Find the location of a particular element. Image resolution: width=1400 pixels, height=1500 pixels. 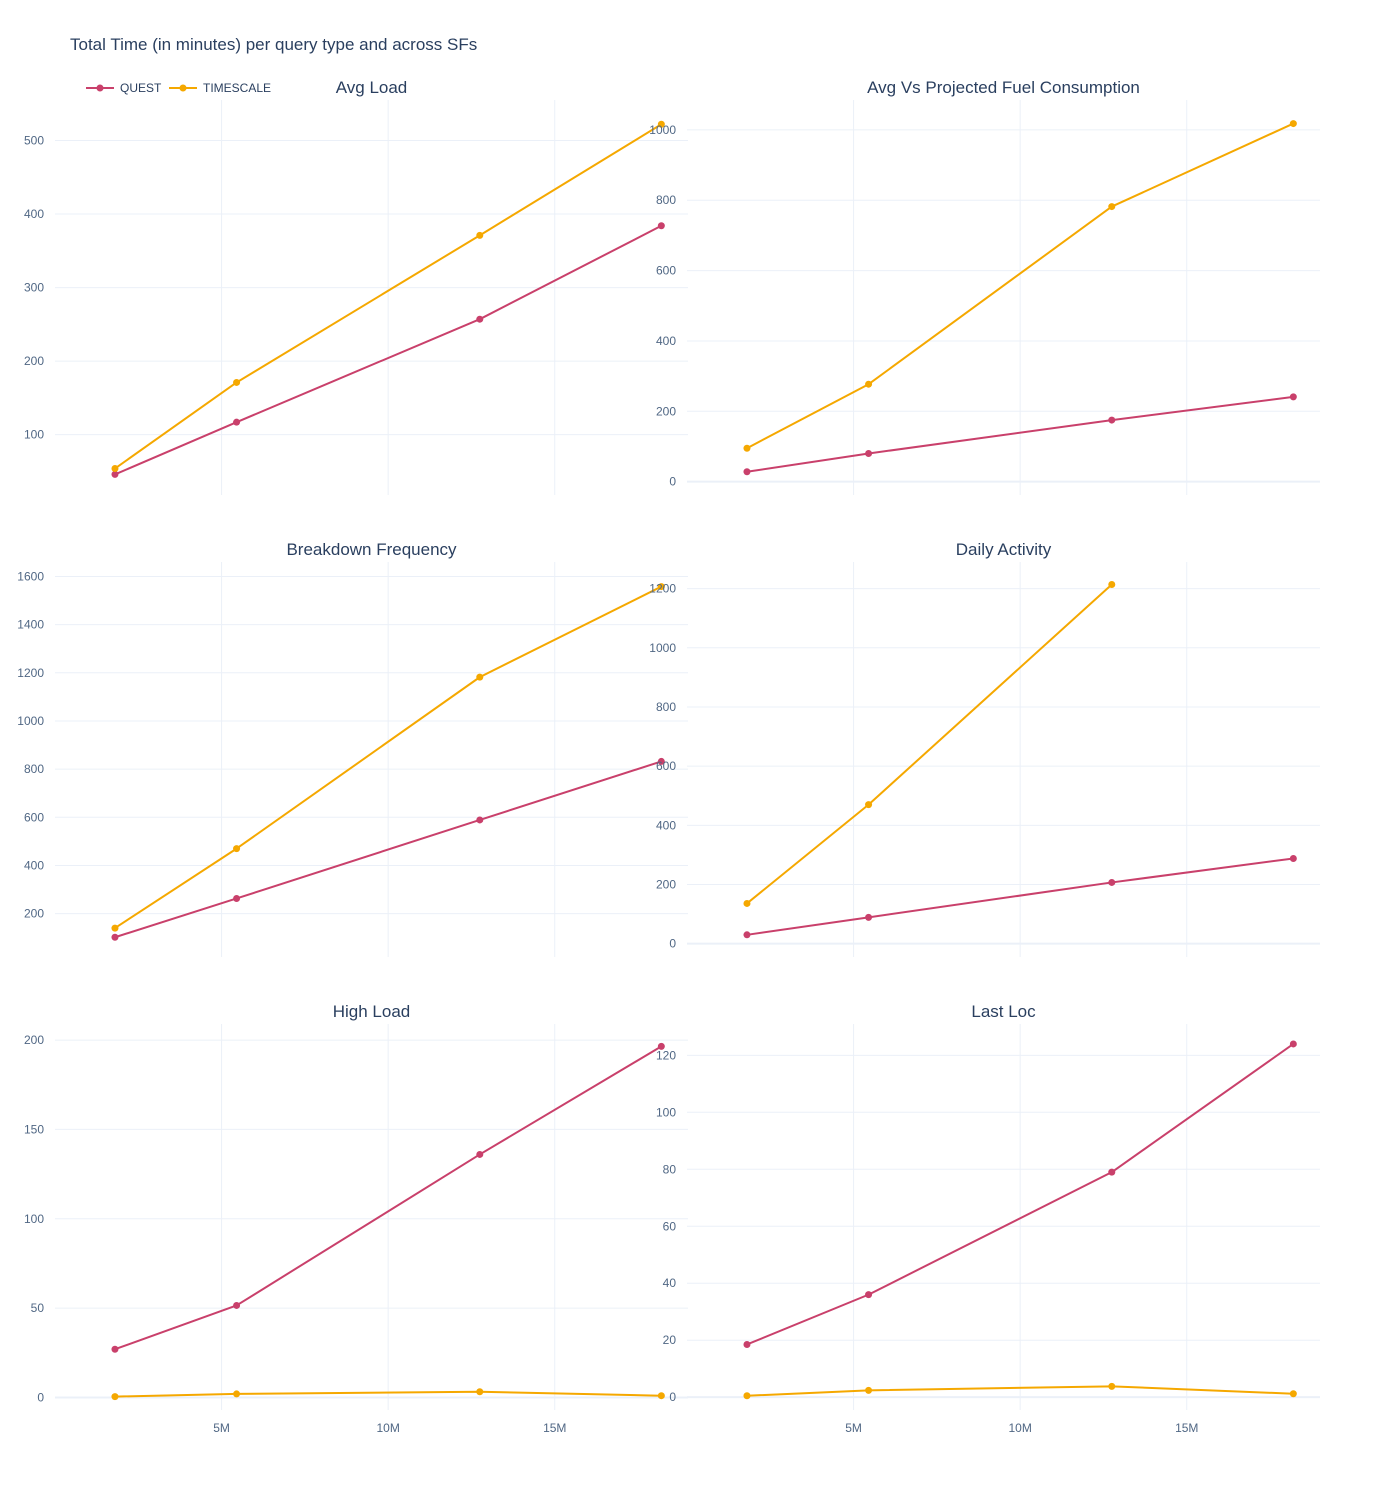

panel-title-avg-load: Avg Load is located at coordinates (372, 87).